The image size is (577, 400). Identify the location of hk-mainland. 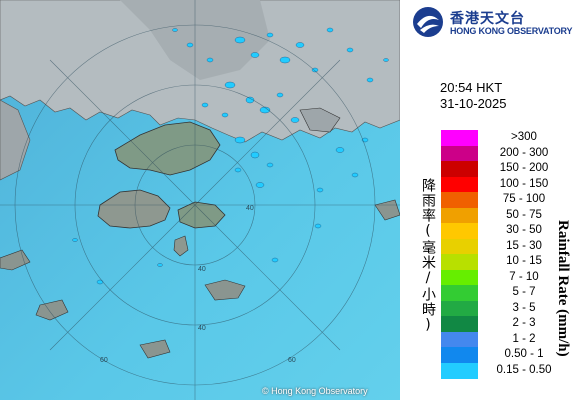
(167, 148).